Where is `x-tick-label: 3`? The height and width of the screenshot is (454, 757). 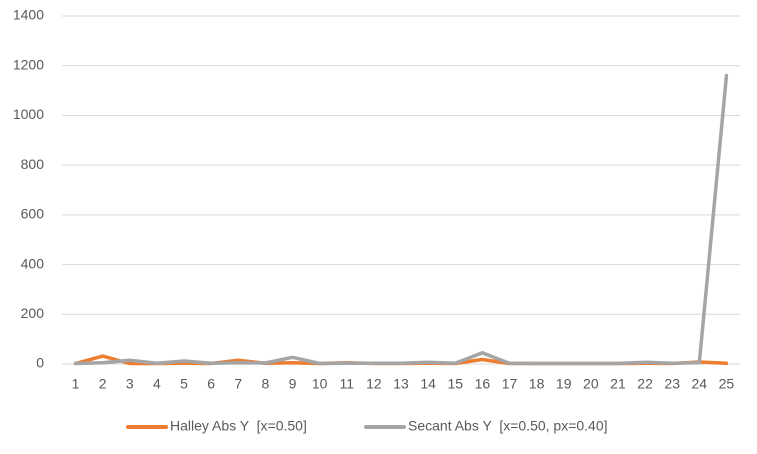 x-tick-label: 3 is located at coordinates (130, 384).